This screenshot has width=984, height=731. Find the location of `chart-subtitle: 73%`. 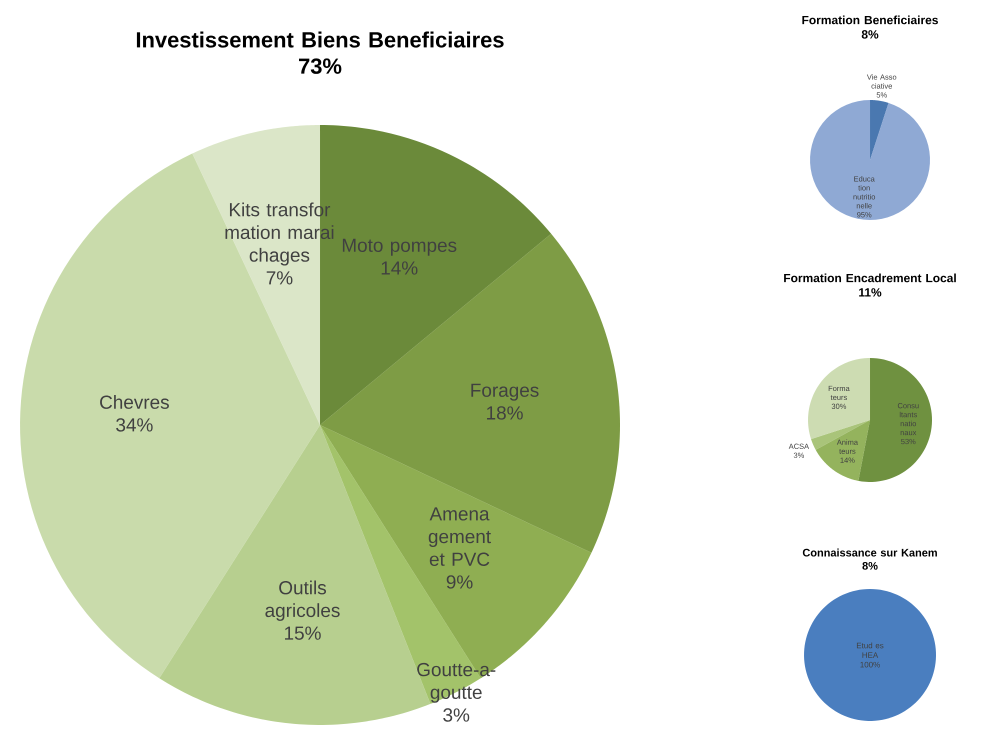

chart-subtitle: 73% is located at coordinates (320, 66).